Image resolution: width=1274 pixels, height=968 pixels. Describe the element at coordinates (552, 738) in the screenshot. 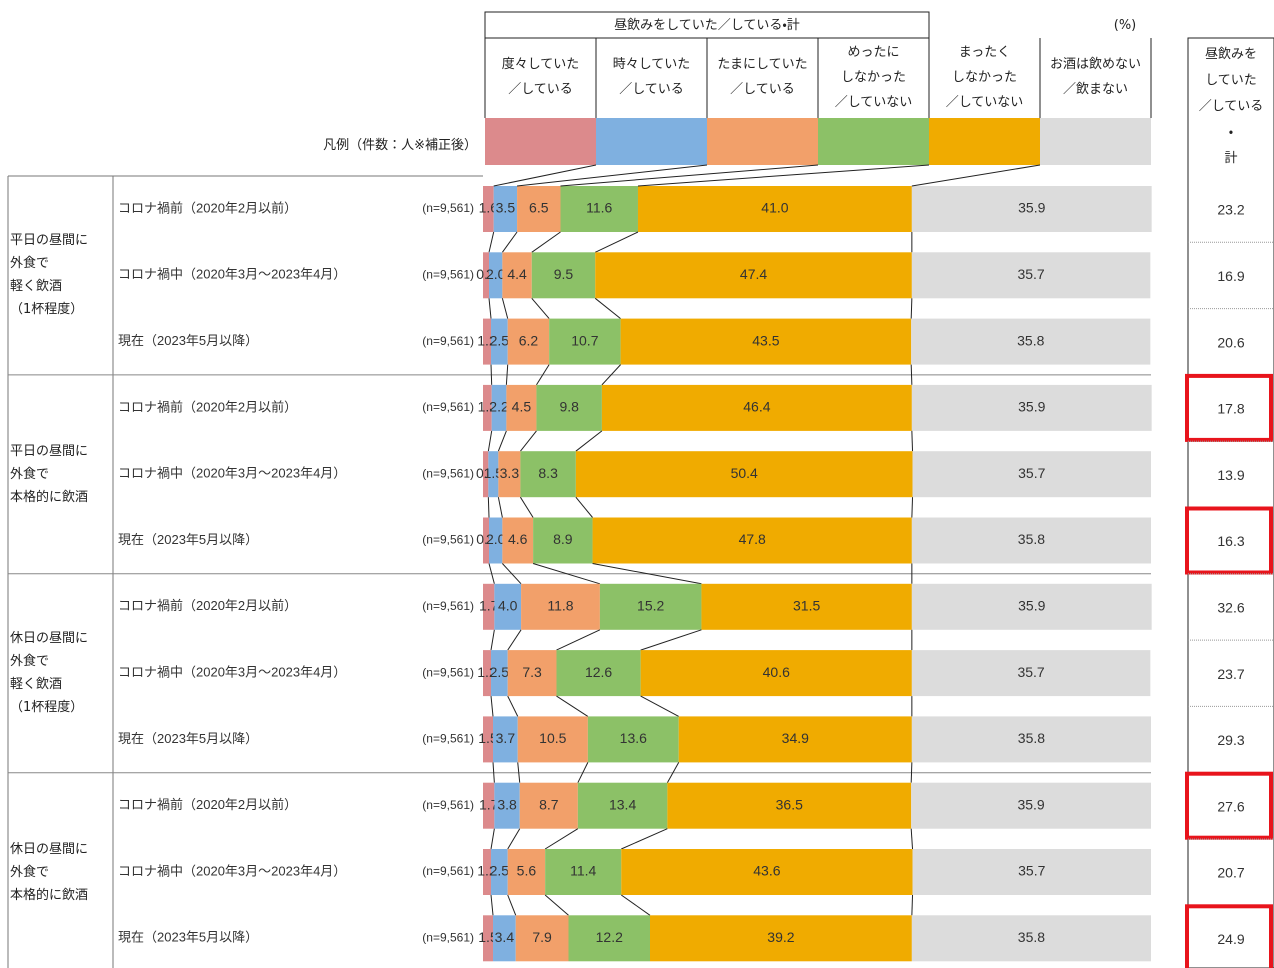

I see `value-label: 10.5` at that location.